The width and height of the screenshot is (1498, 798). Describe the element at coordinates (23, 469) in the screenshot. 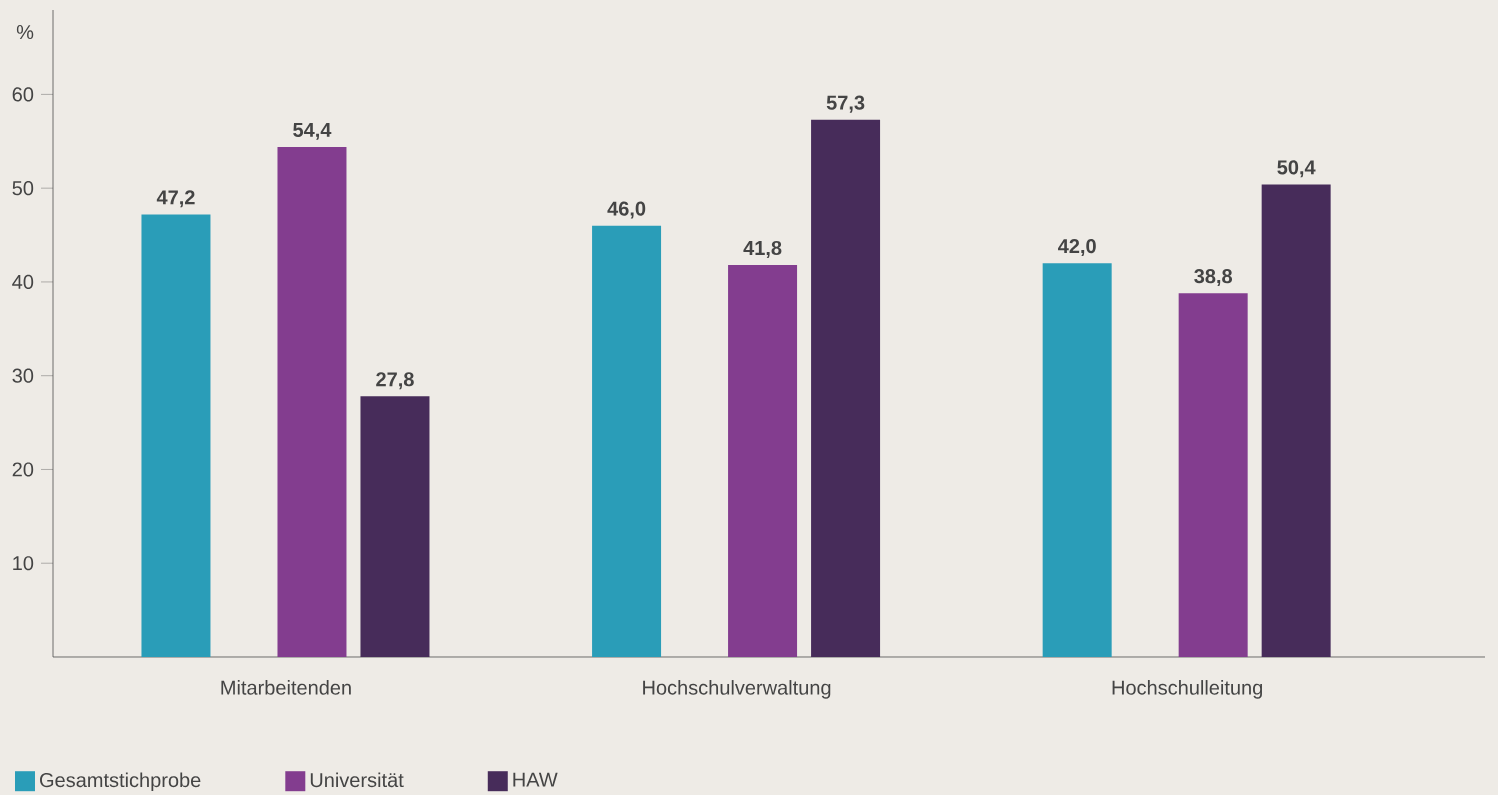

I see `y-tick-label: 20` at that location.